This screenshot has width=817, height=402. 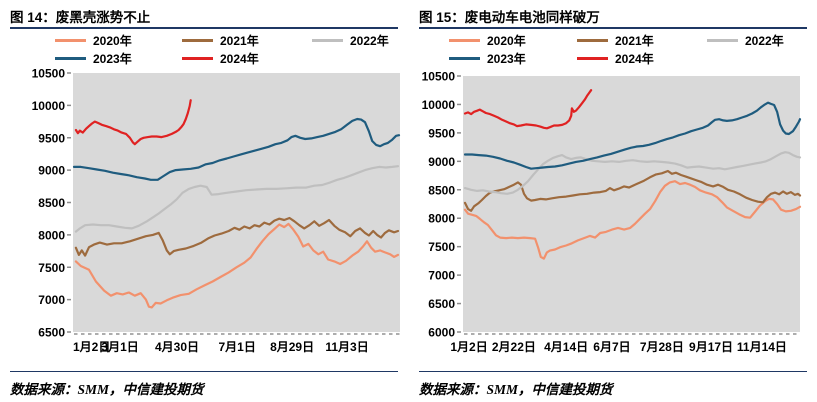 I want to click on series-line-2022年, so click(x=237, y=199).